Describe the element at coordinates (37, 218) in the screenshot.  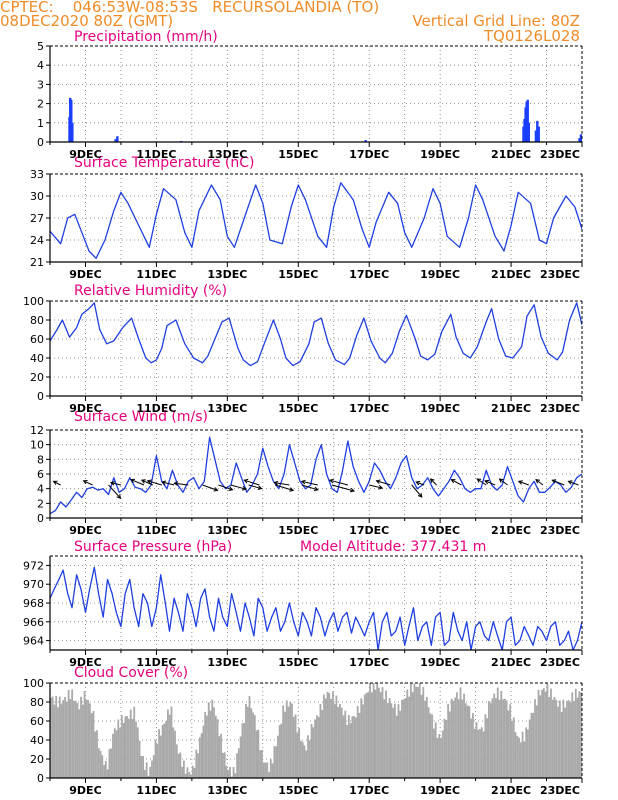
I see `temp-ytick-label: 27` at that location.